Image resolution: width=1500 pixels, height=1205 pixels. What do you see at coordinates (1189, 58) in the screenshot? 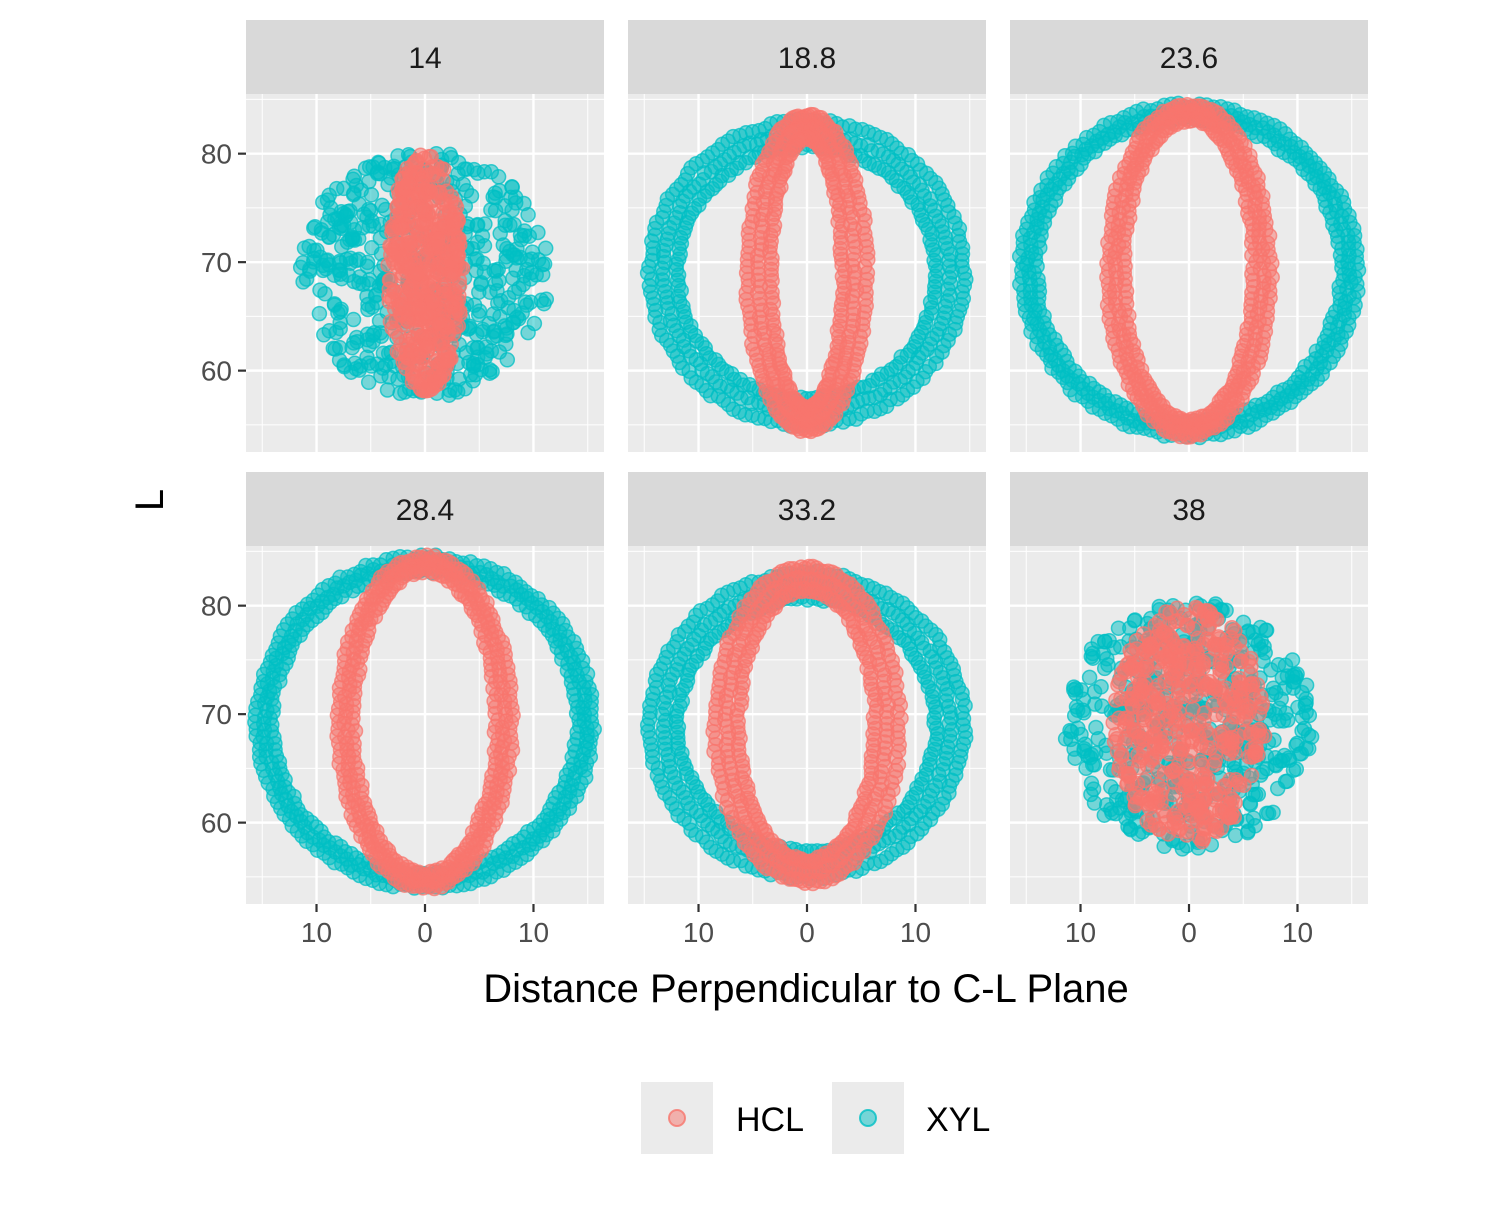
I see `facet-strip-label: 23.6` at bounding box center [1189, 58].